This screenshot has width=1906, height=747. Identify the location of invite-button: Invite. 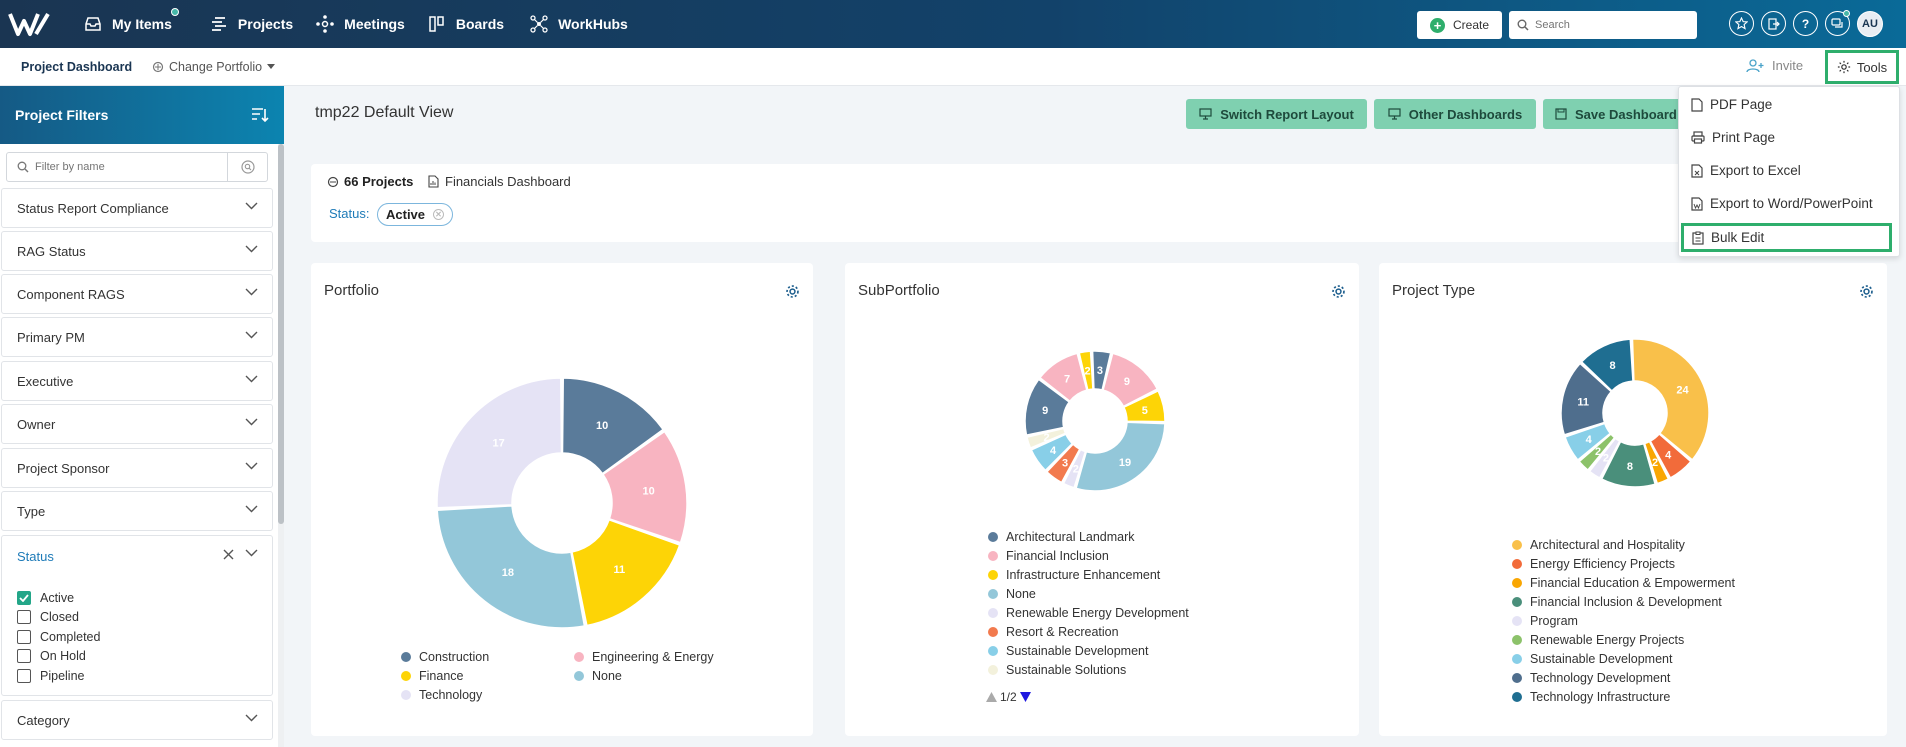
(1774, 65).